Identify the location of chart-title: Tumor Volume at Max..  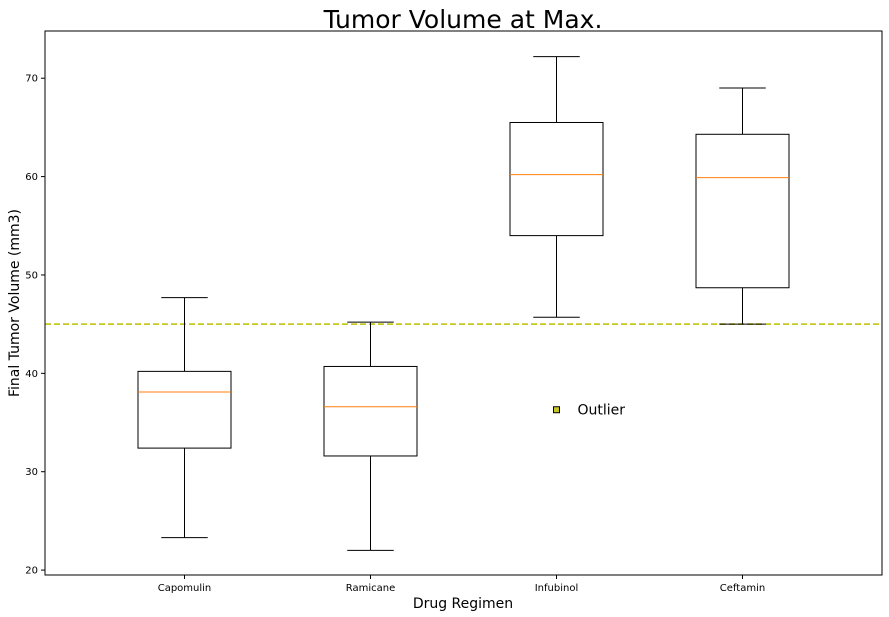
(463, 19).